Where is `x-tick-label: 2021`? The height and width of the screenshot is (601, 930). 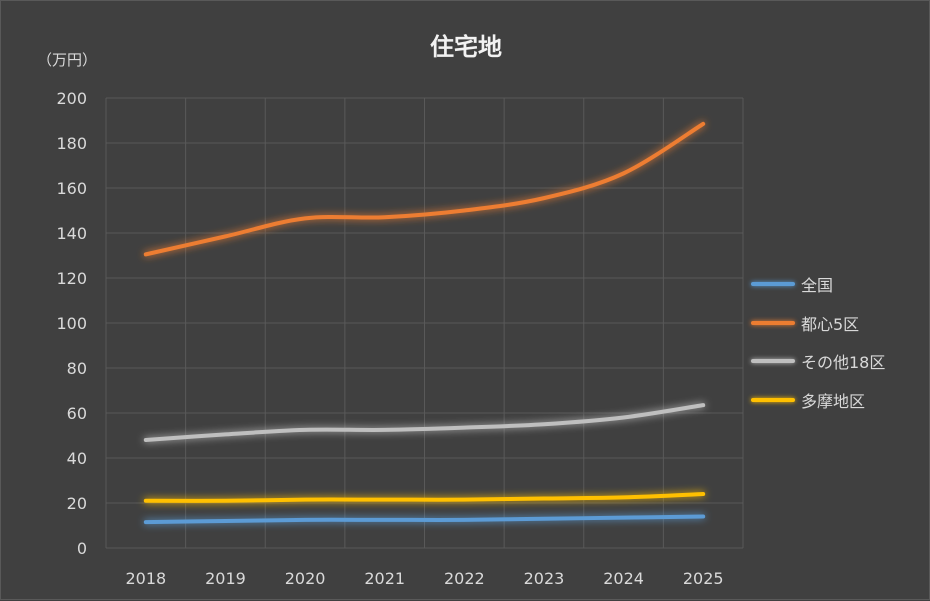
x-tick-label: 2021 is located at coordinates (384, 578).